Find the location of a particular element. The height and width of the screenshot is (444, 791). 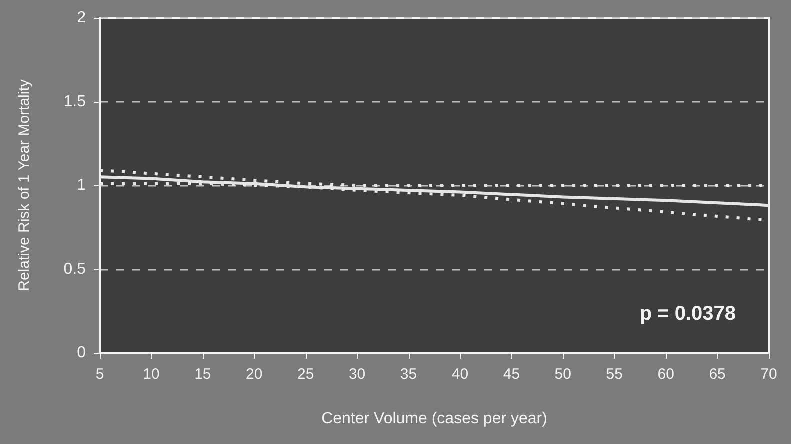

x-tick-label: 55 is located at coordinates (614, 374).